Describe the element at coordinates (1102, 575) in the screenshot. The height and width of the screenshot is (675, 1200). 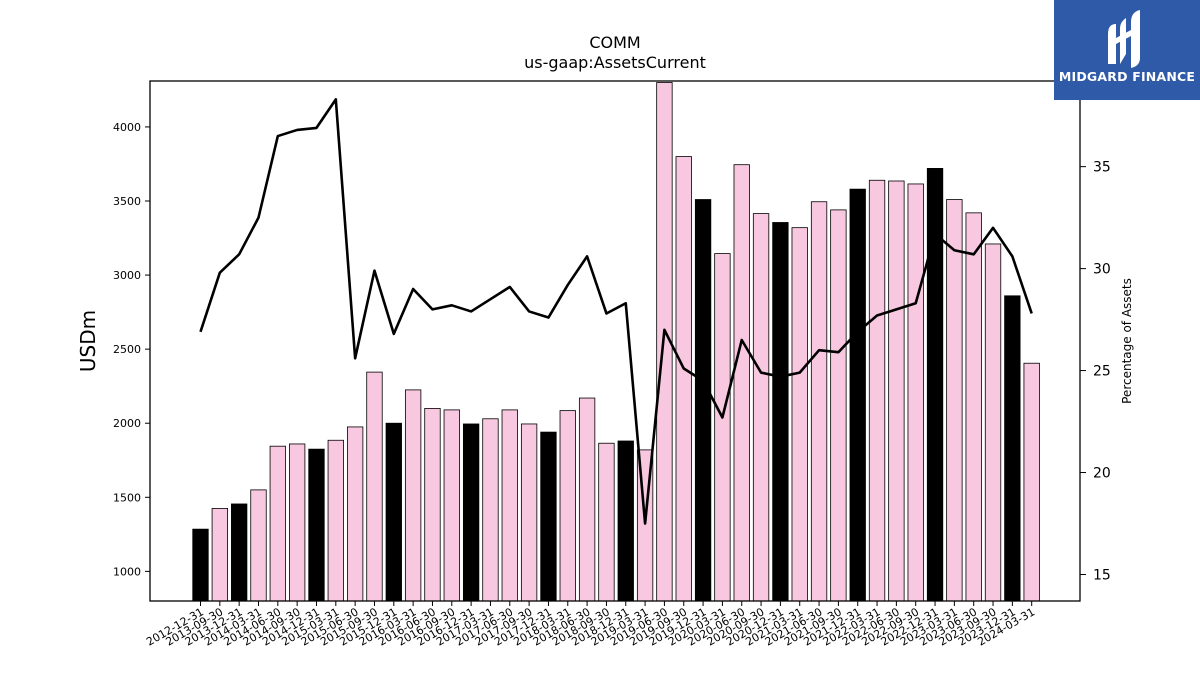
I see `y2-tick-label: 15` at that location.